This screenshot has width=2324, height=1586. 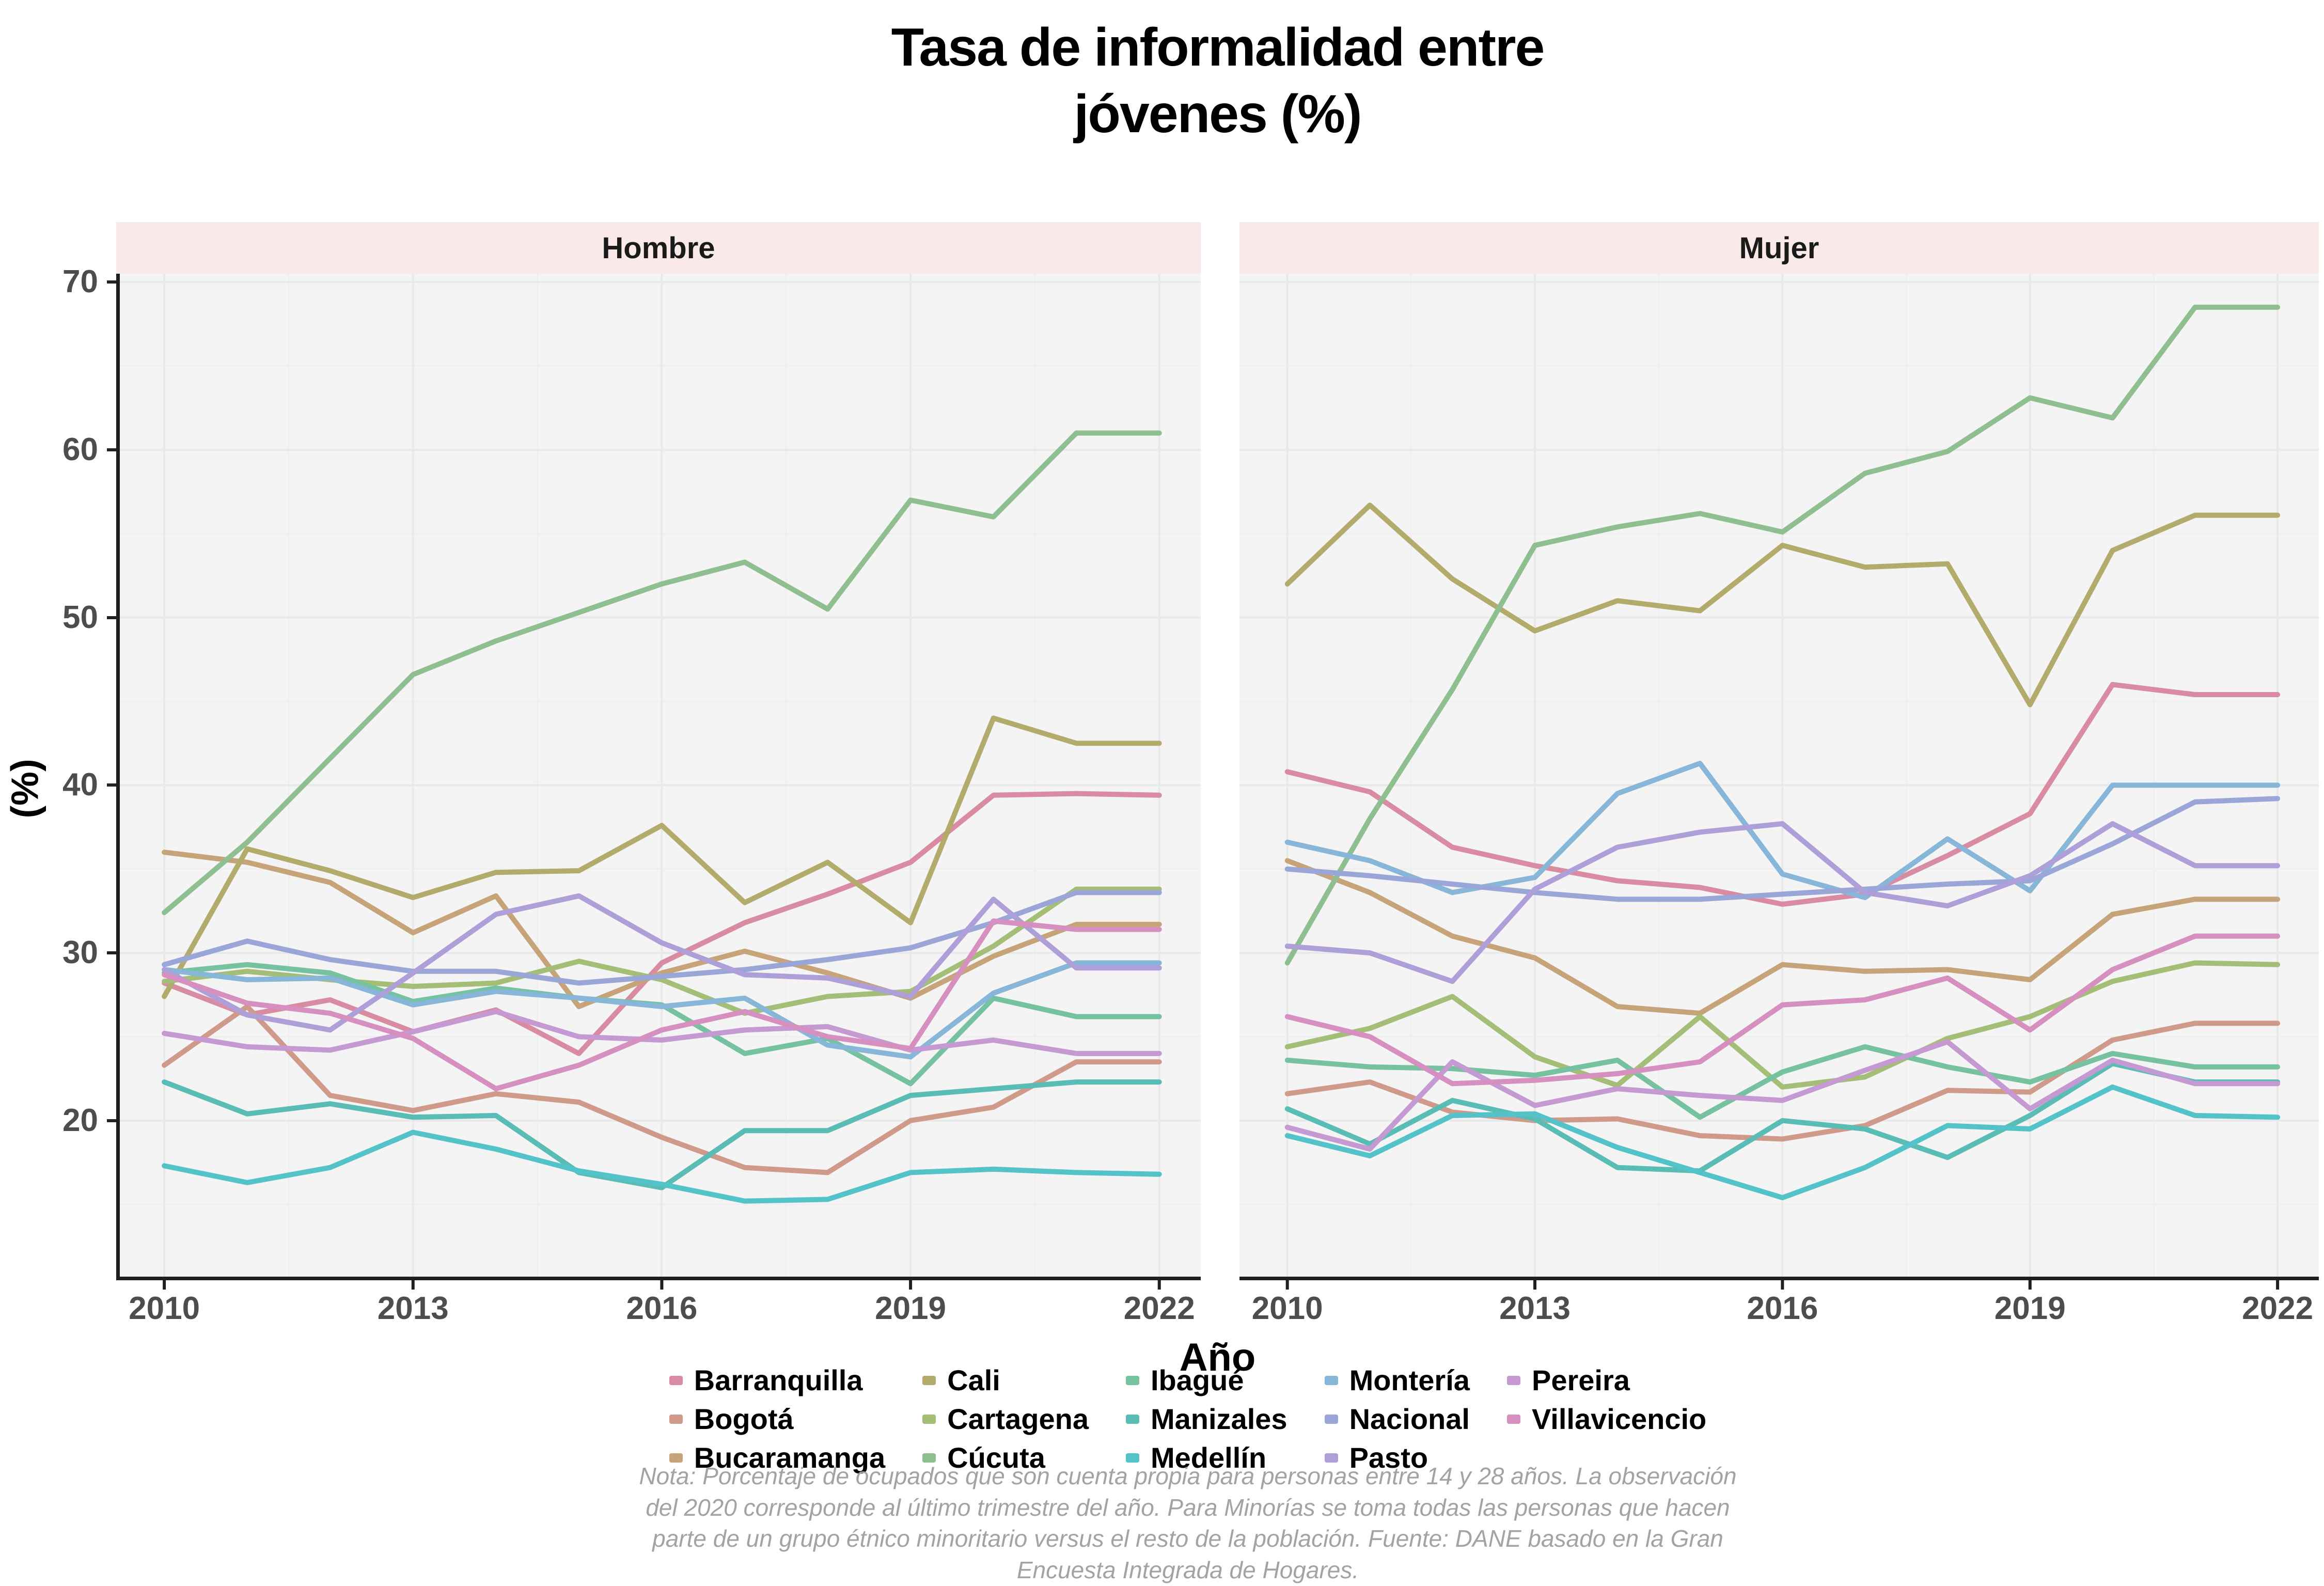 I want to click on y-tick-label-50: 50, so click(x=80, y=617).